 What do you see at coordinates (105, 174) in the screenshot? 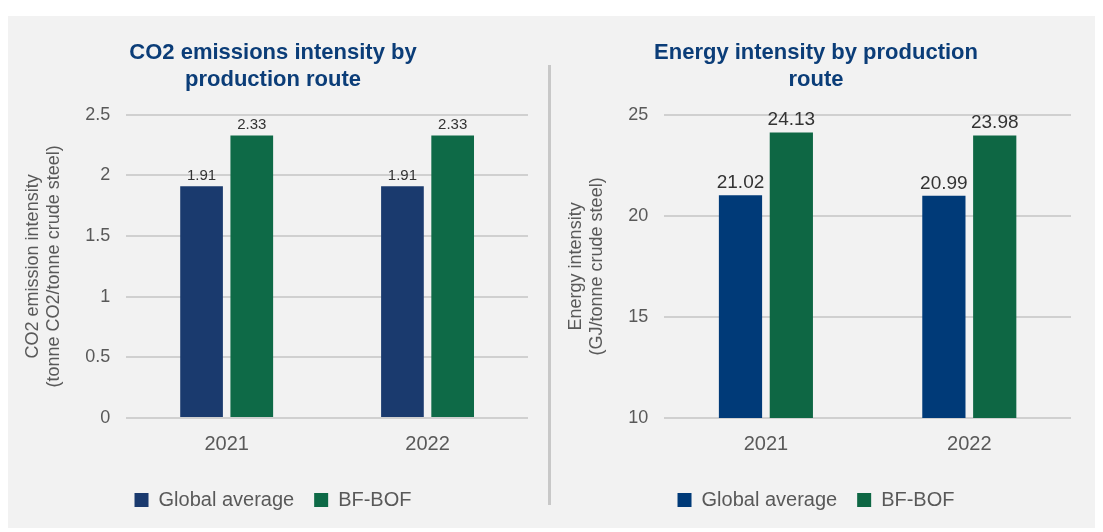
I see `y-tick-label: 2` at bounding box center [105, 174].